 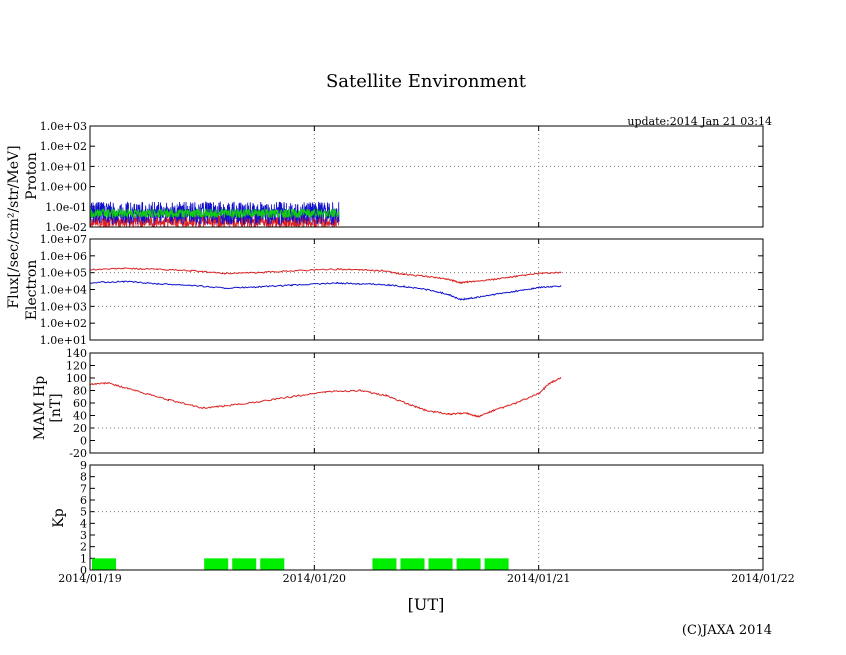 I want to click on proton-red-series, so click(x=214, y=221).